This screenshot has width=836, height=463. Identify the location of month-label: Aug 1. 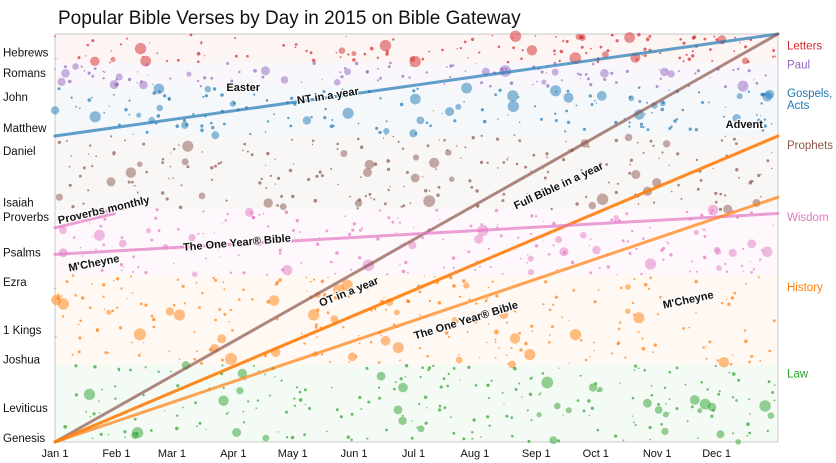
(475, 454).